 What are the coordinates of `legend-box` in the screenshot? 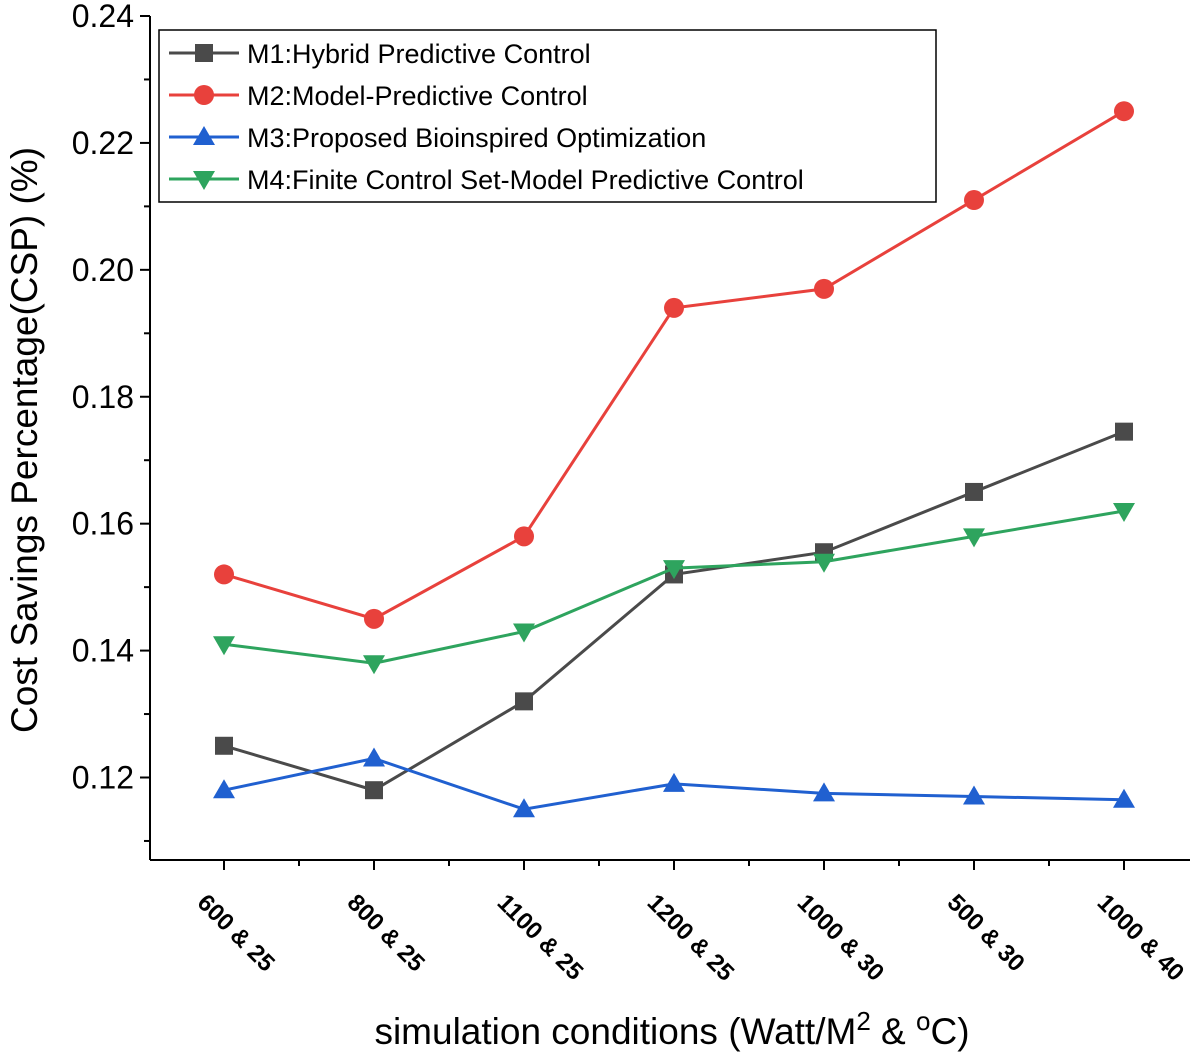 It's located at (547, 116).